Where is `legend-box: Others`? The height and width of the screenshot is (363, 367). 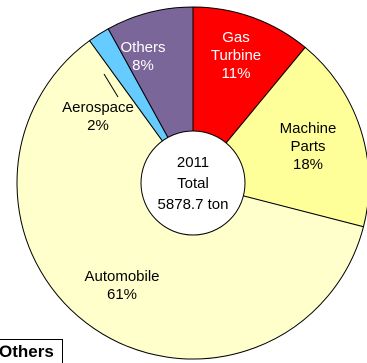
legend-box: Others is located at coordinates (31, 351).